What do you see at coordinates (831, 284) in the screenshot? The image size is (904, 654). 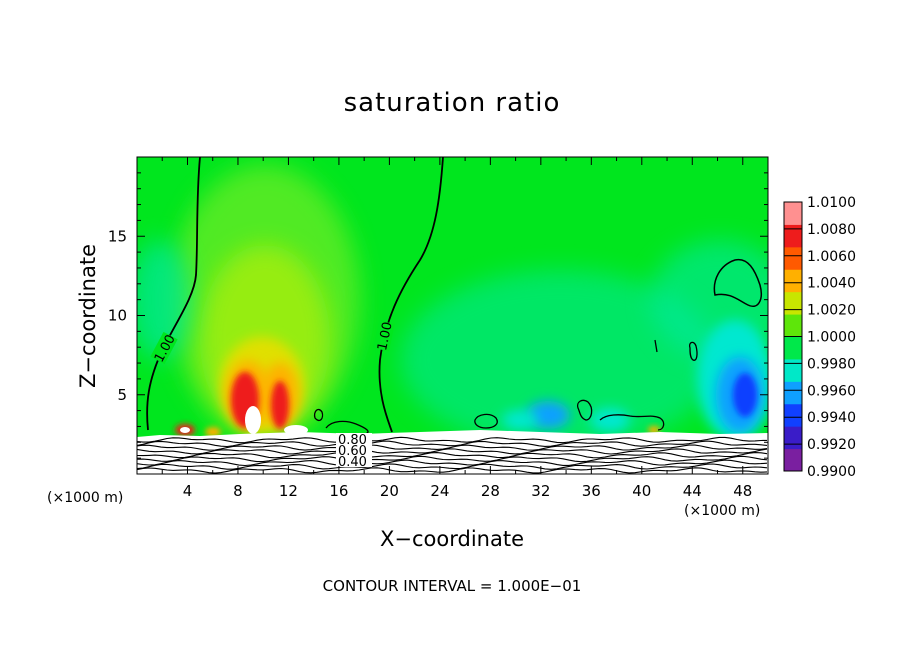 I see `colorbar-label-3: 1.0040` at bounding box center [831, 284].